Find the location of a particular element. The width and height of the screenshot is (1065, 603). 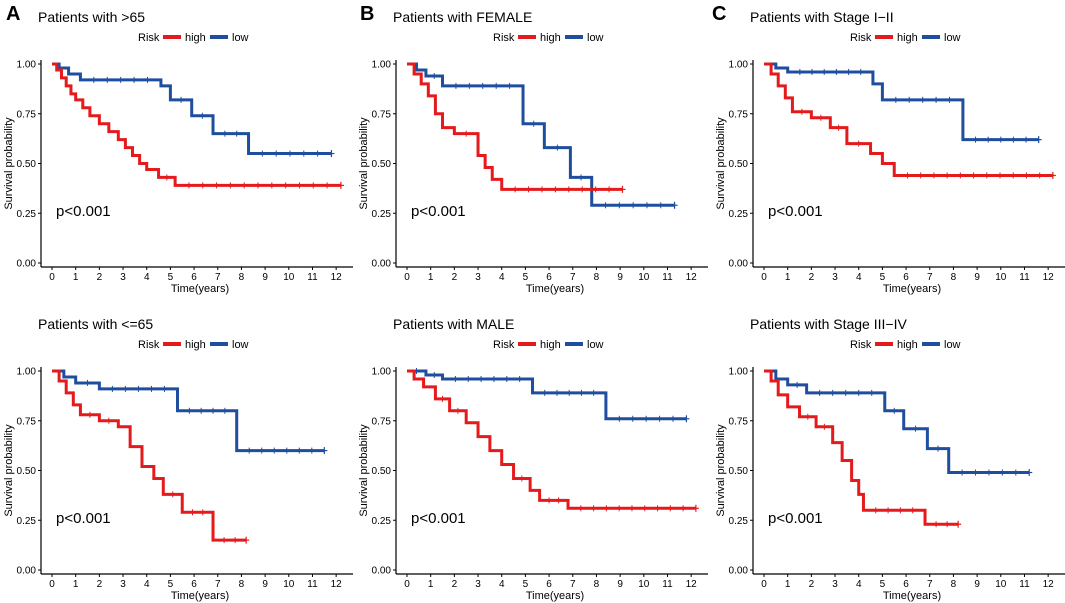

chart-title: Patients with >65 is located at coordinates (91, 17).